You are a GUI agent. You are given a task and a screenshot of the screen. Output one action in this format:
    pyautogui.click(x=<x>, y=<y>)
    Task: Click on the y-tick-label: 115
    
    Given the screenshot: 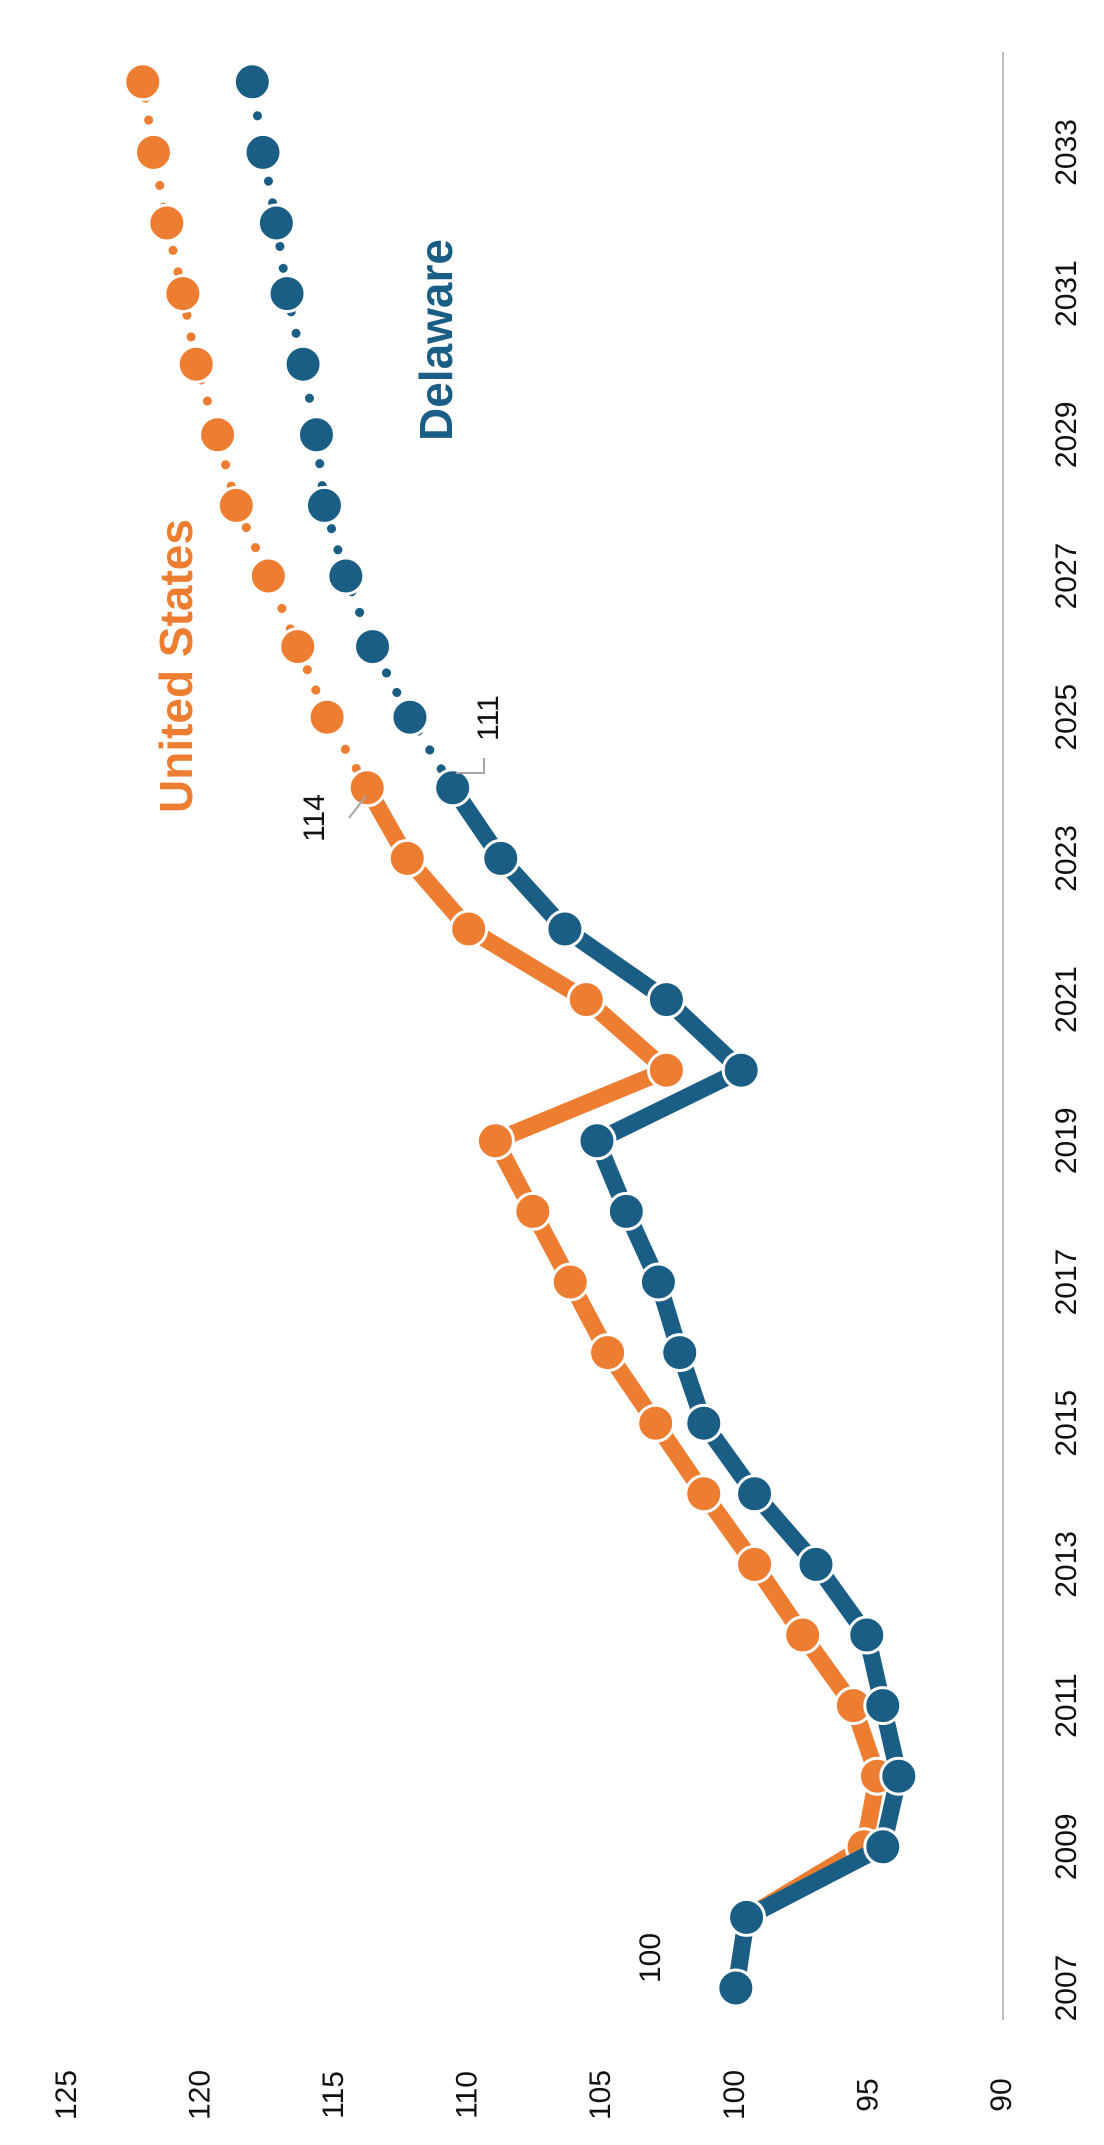 What is the action you would take?
    pyautogui.click(x=333, y=2095)
    